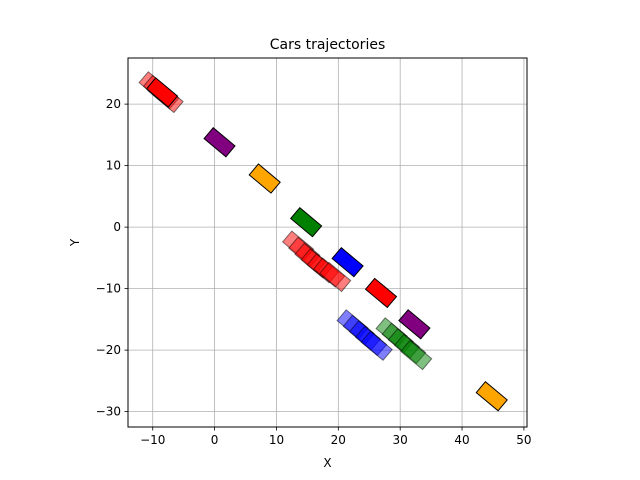  Describe the element at coordinates (461, 440) in the screenshot. I see `x-tick-label: 40` at that location.